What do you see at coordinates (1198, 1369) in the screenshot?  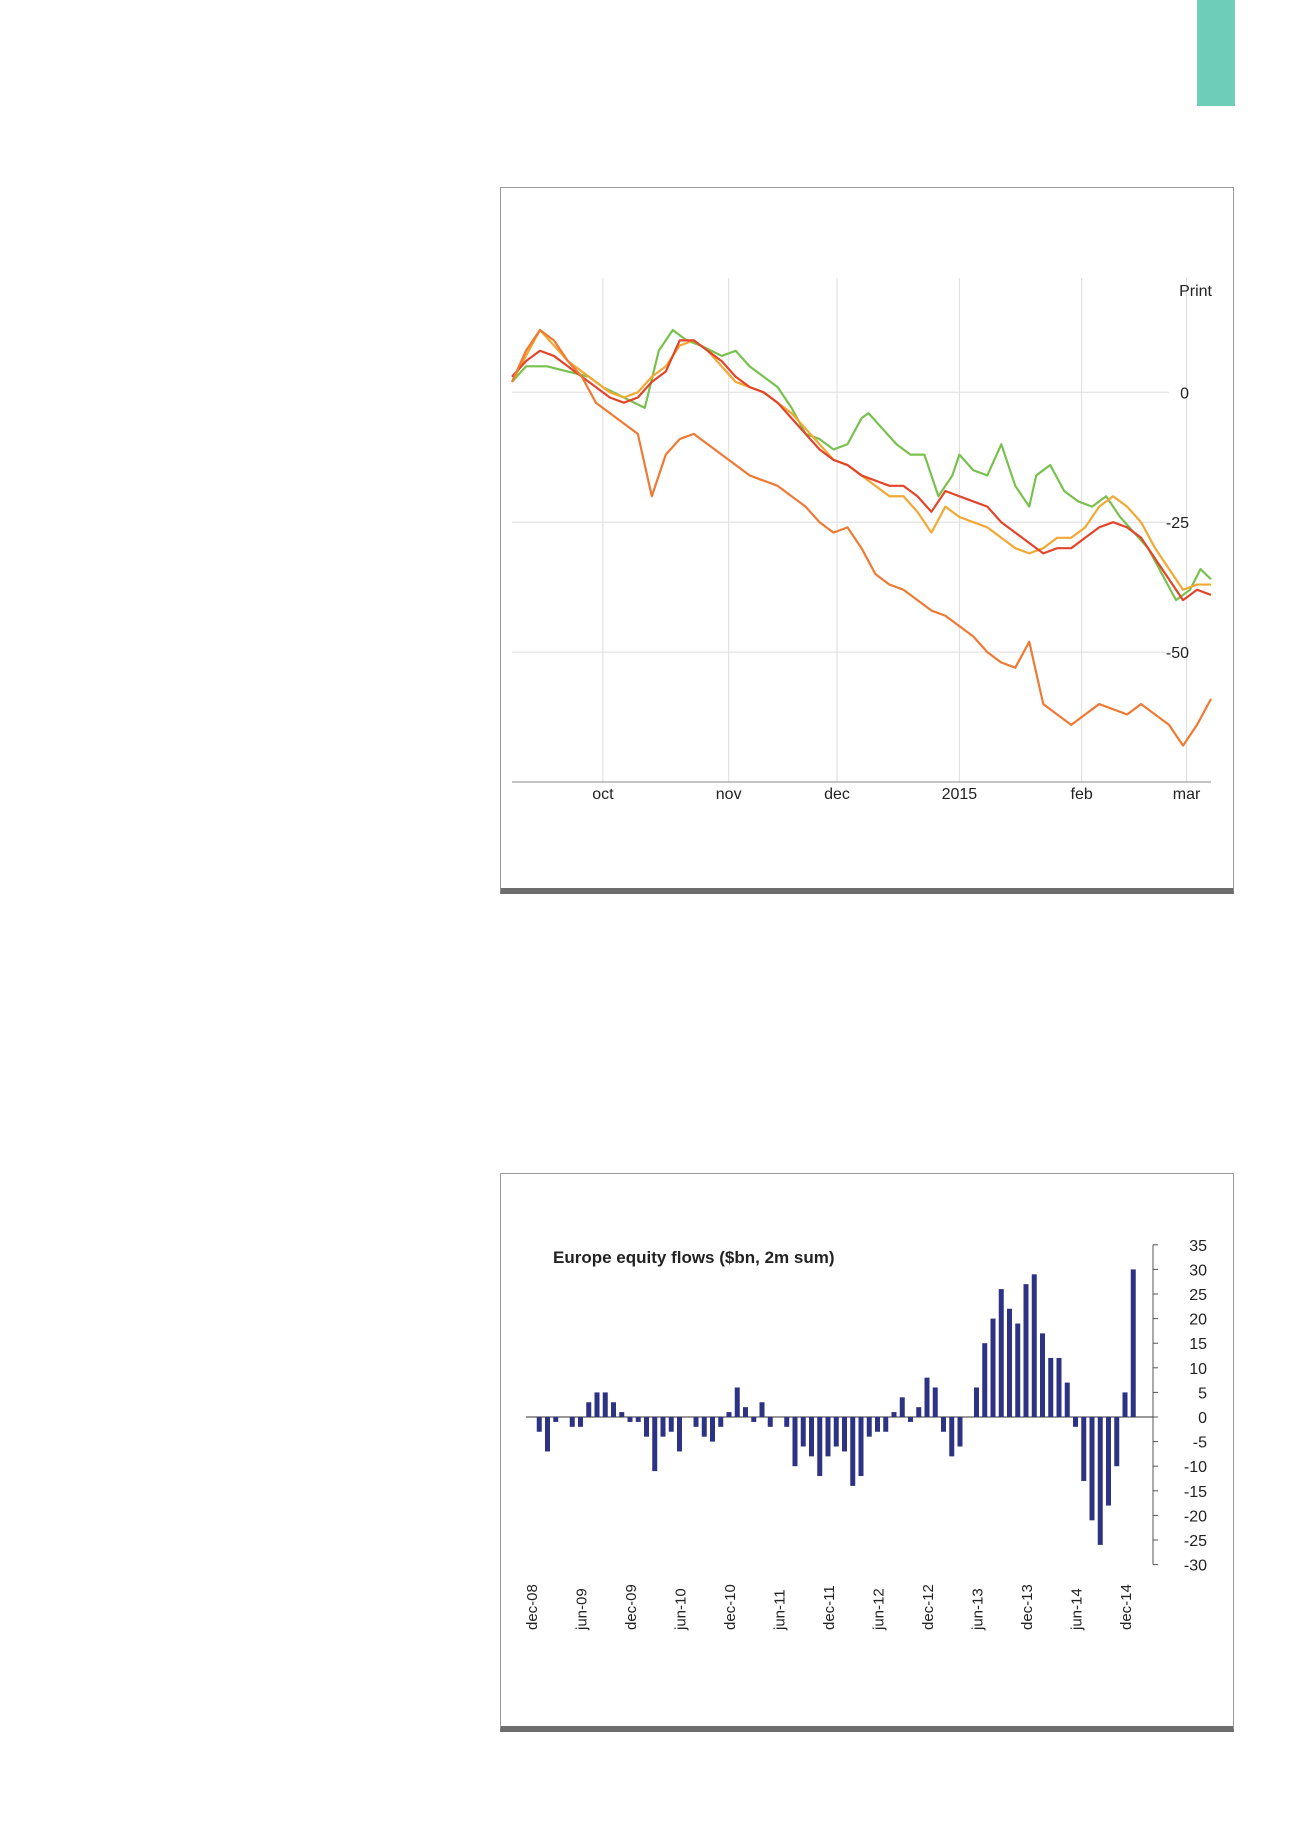 I see `y-tick-label: 10` at bounding box center [1198, 1369].